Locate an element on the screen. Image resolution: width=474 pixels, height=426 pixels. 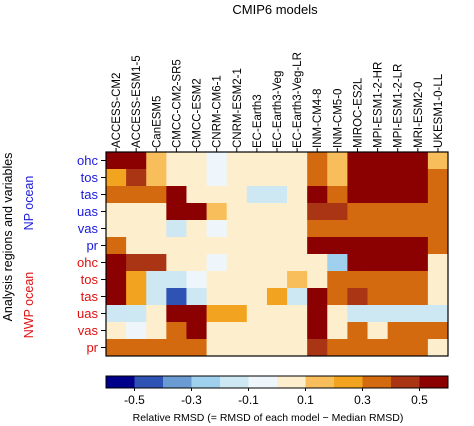
colorbar-frame is located at coordinates (277, 382).